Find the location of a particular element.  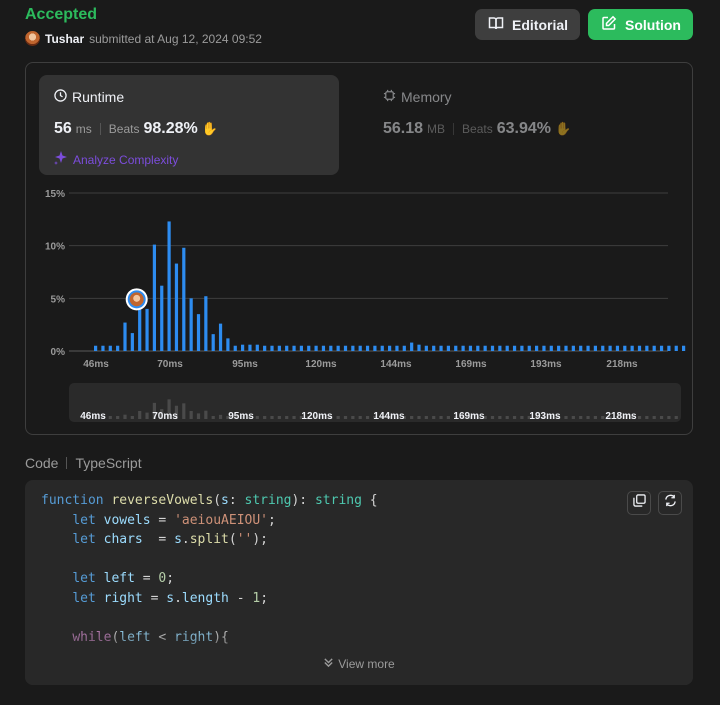

submission-status: Accepted is located at coordinates (61, 14).